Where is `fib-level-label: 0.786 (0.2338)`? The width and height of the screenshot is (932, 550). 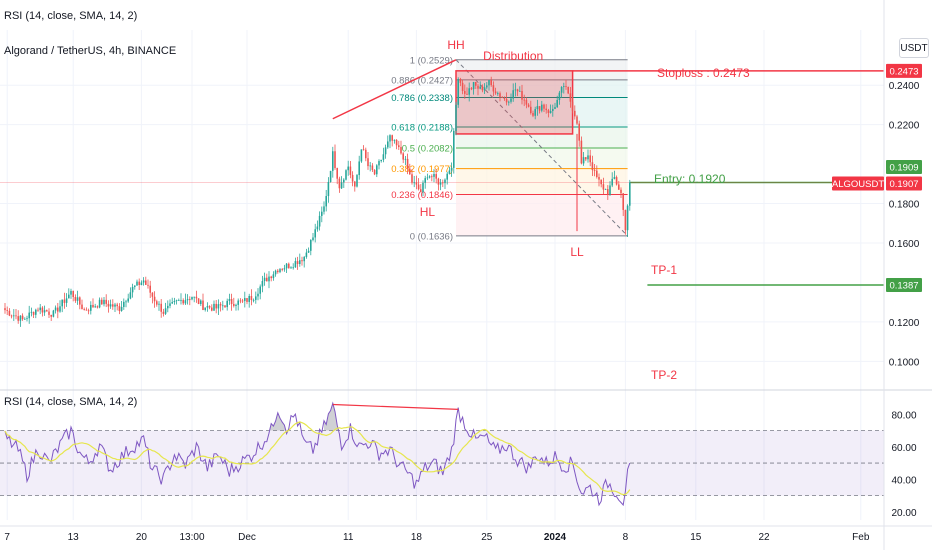
fib-level-label: 0.786 (0.2338) is located at coordinates (422, 98).